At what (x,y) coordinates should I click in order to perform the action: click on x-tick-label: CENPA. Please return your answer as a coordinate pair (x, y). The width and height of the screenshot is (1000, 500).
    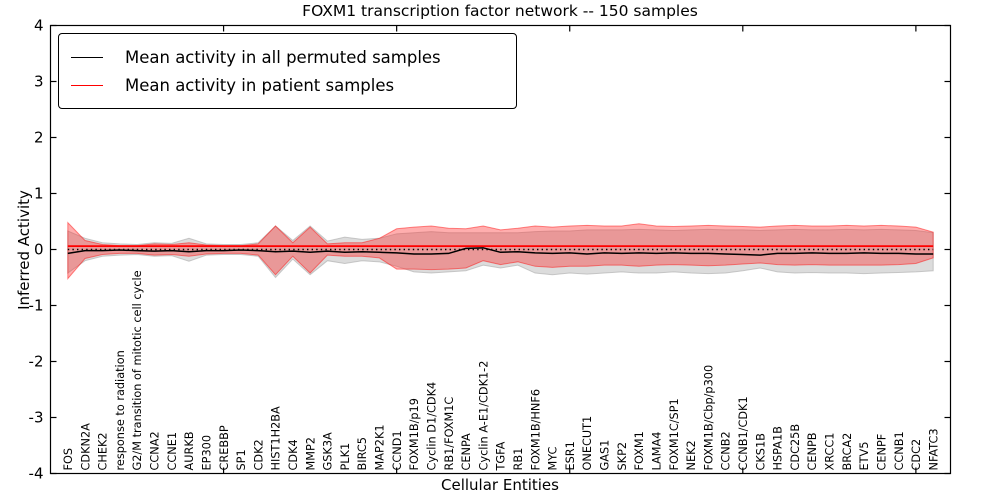
    Looking at the image, I should click on (466, 452).